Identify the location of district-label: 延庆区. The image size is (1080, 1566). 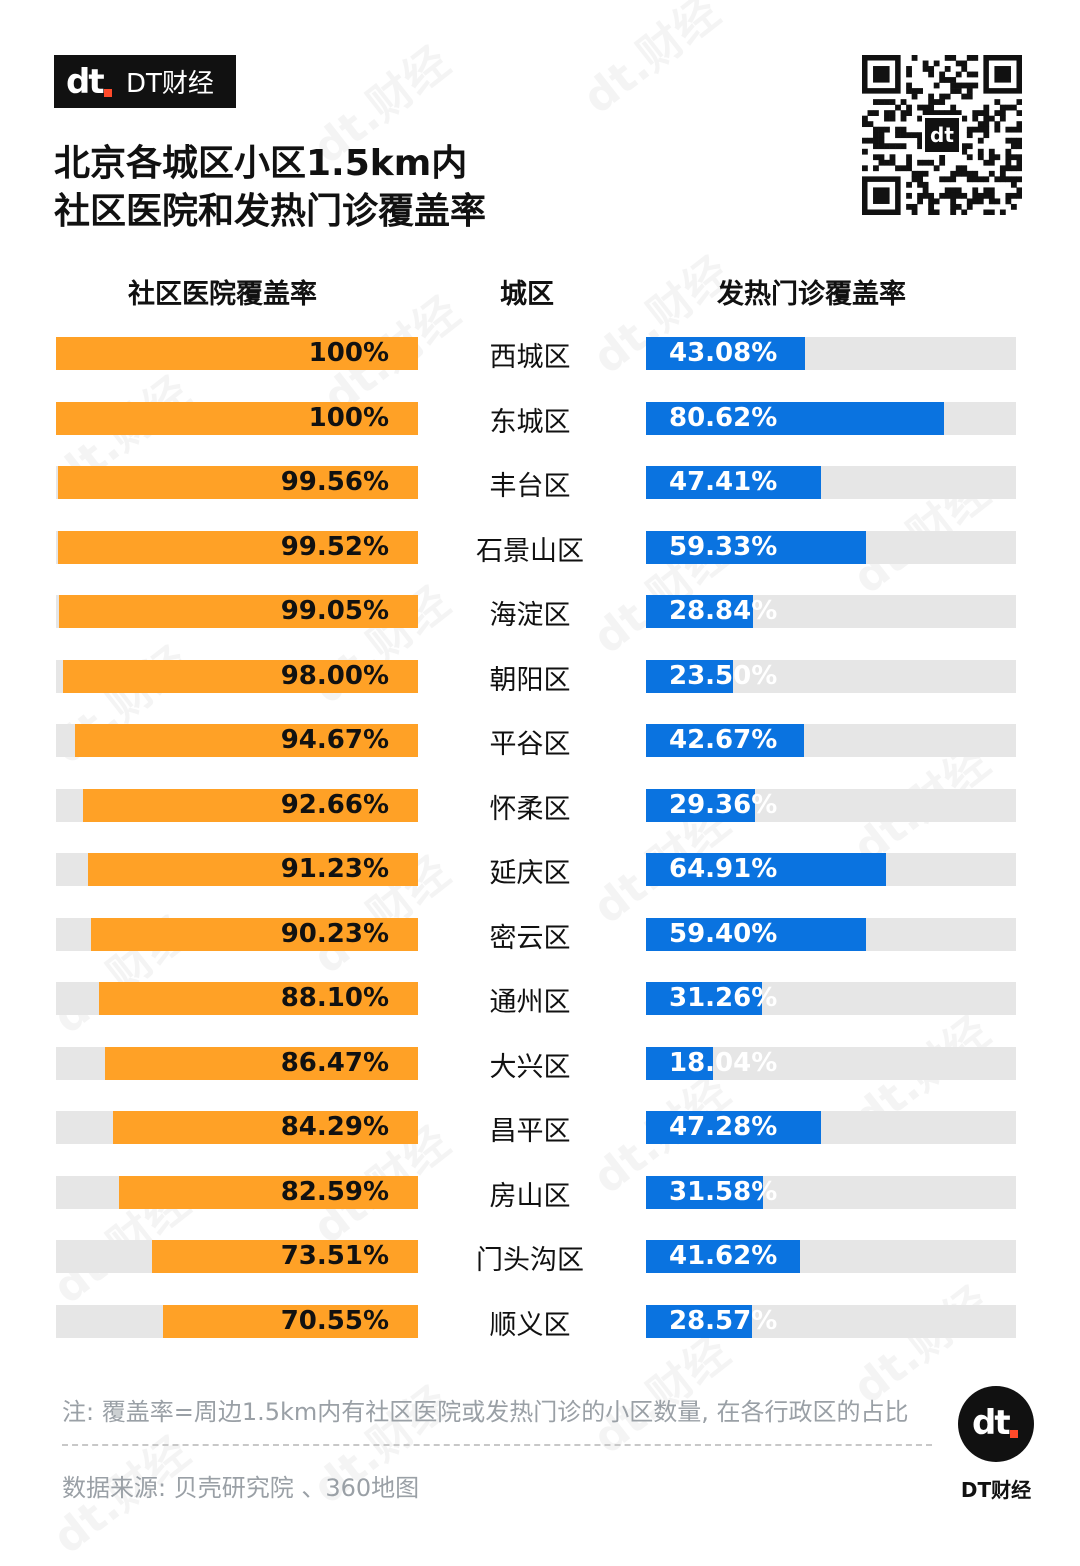
(530, 873).